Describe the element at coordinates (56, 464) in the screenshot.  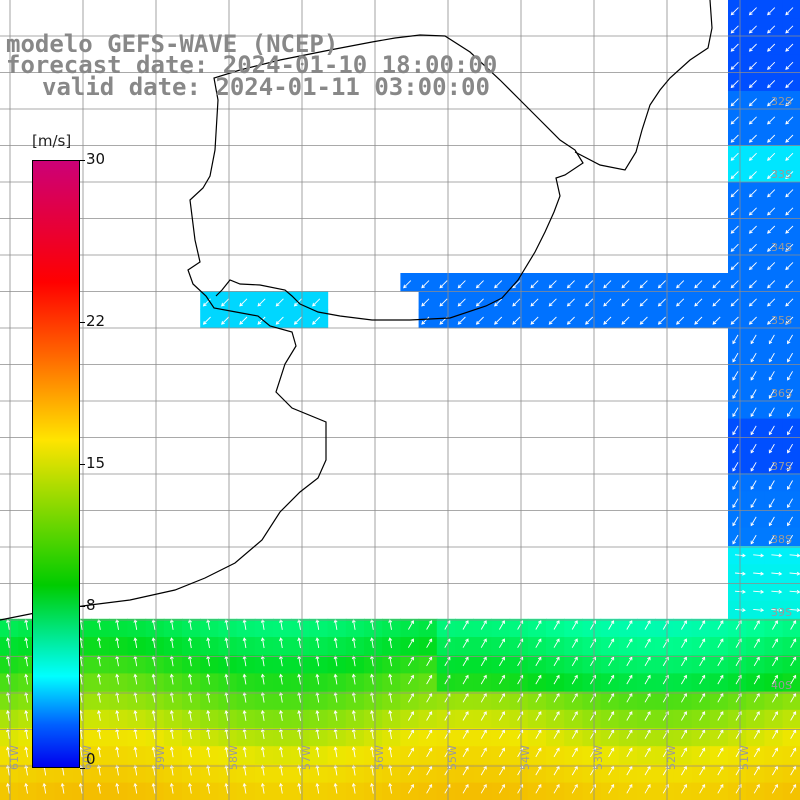
I see `colorbar` at that location.